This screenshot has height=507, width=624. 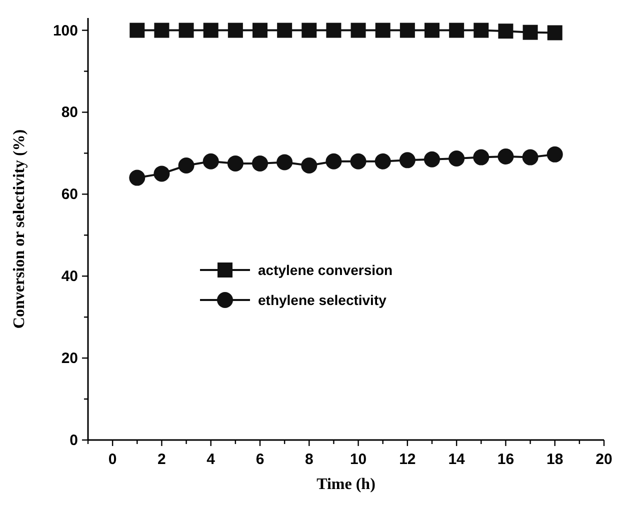 What do you see at coordinates (69, 113) in the screenshot?
I see `y-tick-label: 80` at bounding box center [69, 113].